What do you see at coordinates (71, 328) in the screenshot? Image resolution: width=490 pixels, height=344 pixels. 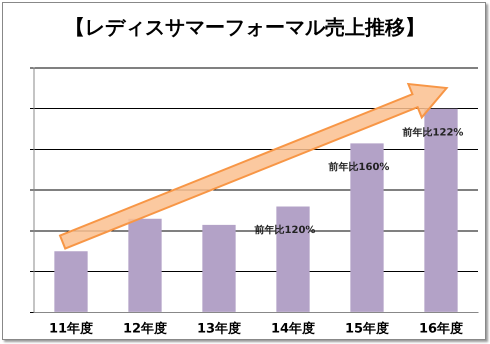 I see `x-tick-label: 11年度` at bounding box center [71, 328].